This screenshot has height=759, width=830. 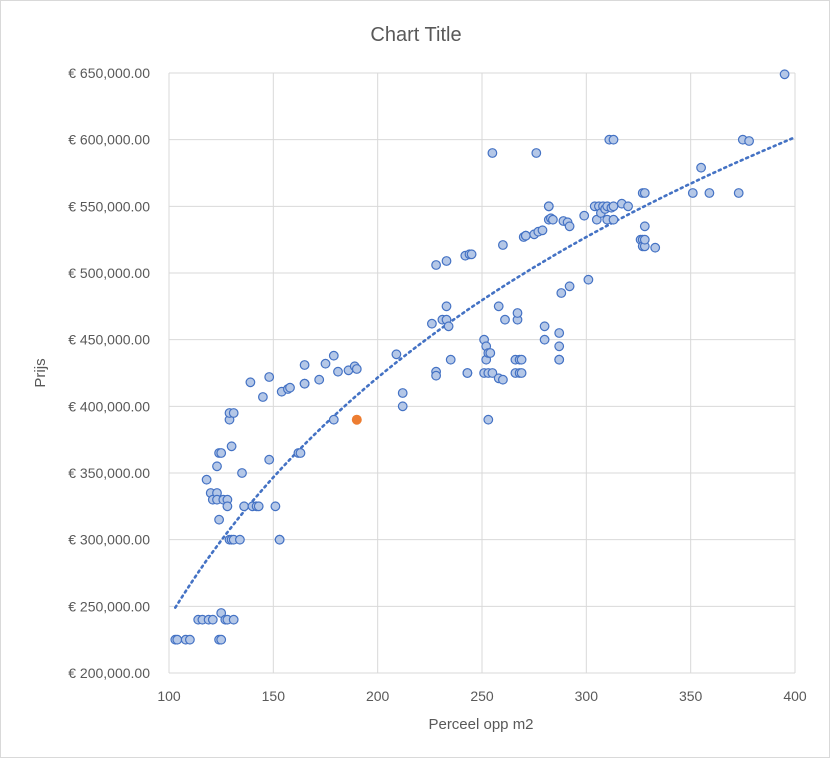 I want to click on x-tick-label: 150, so click(x=274, y=696).